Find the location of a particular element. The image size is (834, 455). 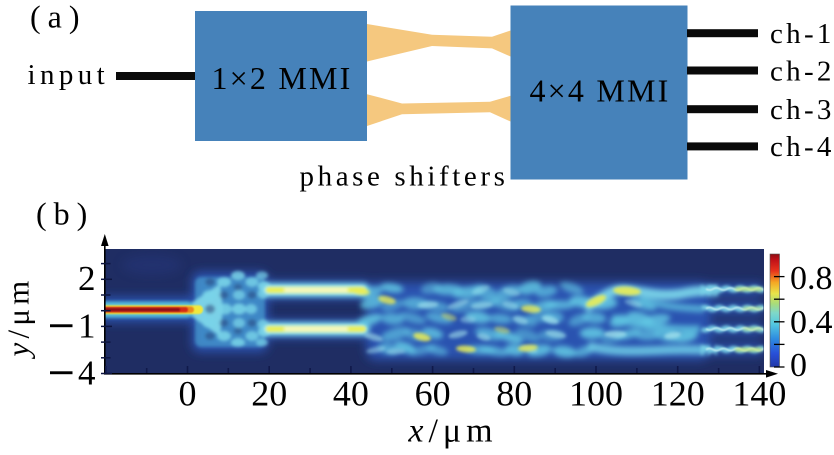

svg-text: input is located at coordinates (69, 75).